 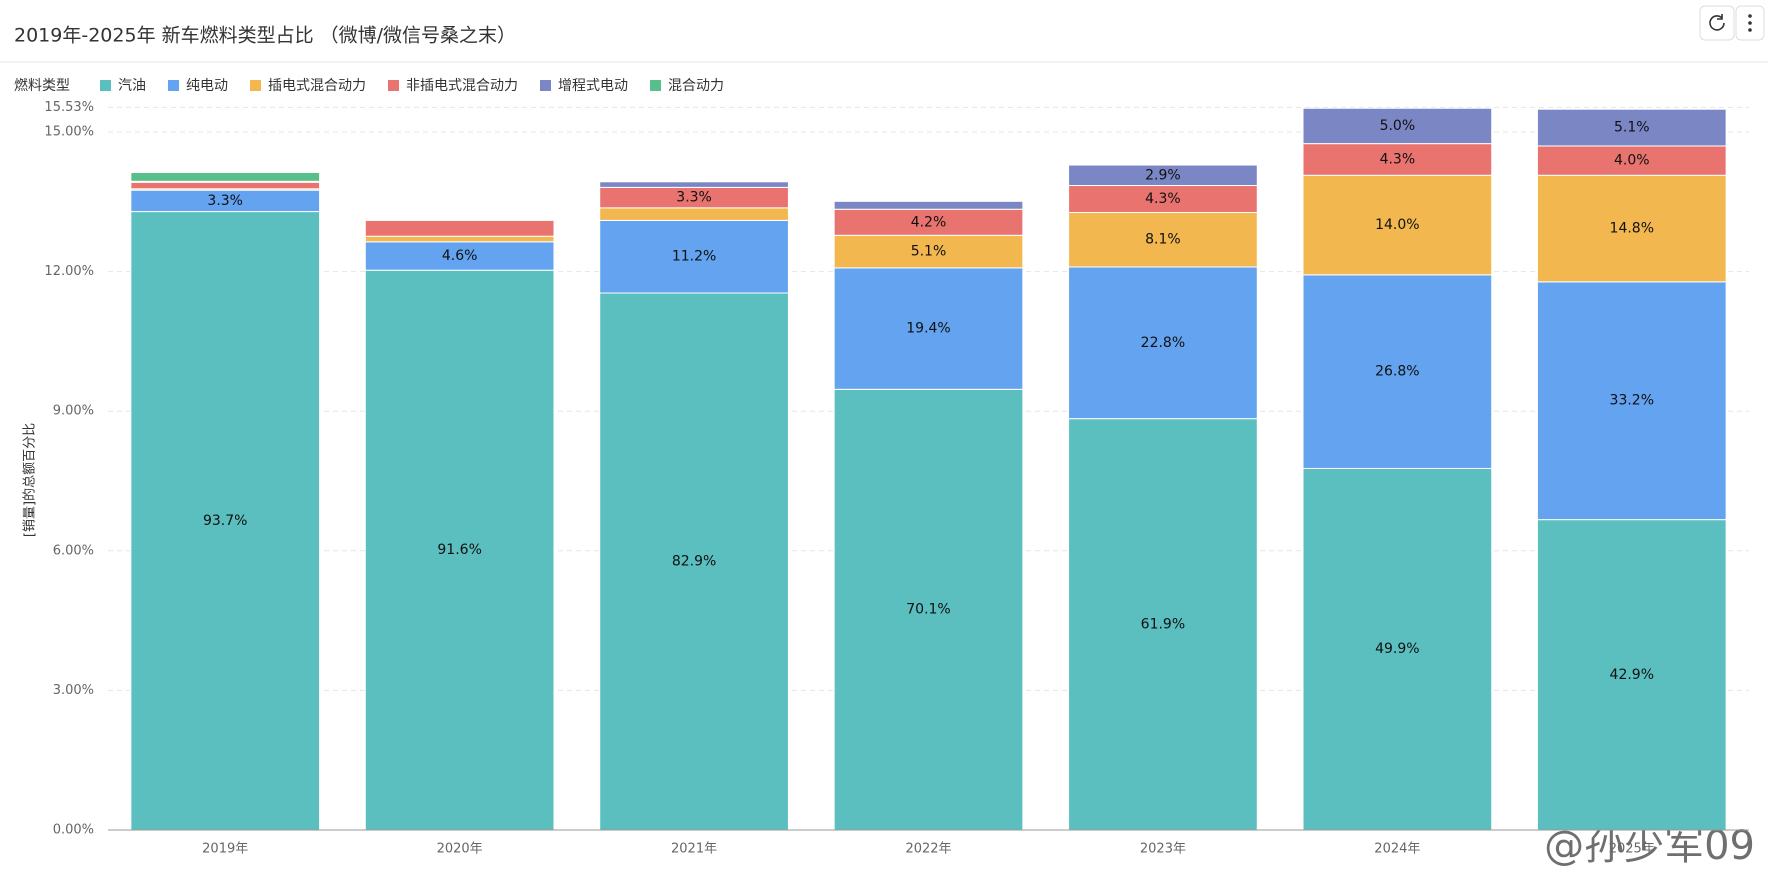 I want to click on legend-item: 混合动力, so click(x=687, y=86).